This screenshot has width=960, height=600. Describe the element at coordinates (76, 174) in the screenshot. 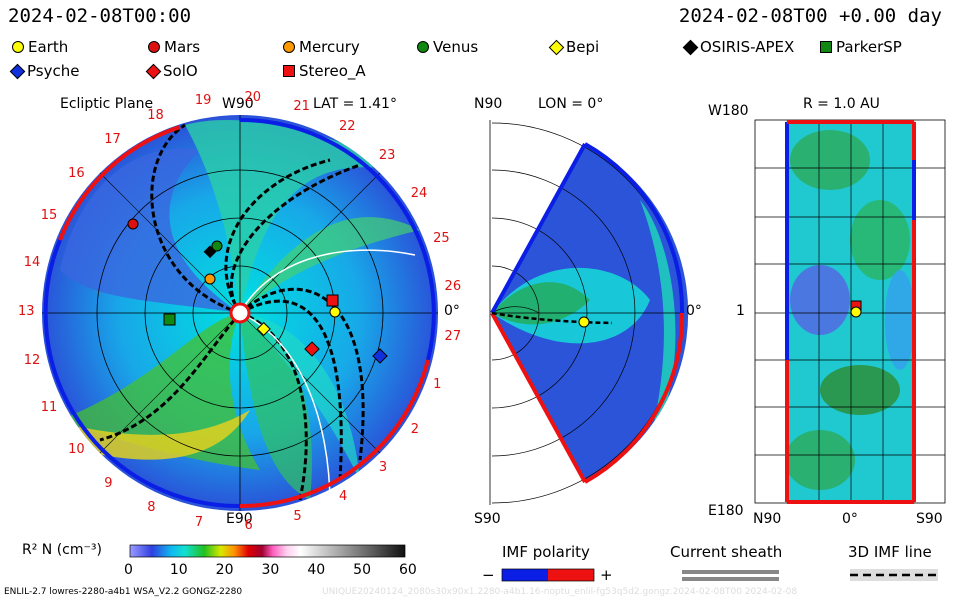

I see `carrington-tick: 16` at that location.